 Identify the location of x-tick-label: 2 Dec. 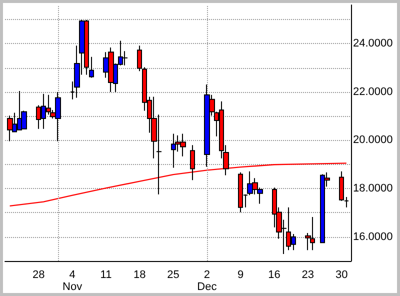
(207, 281).